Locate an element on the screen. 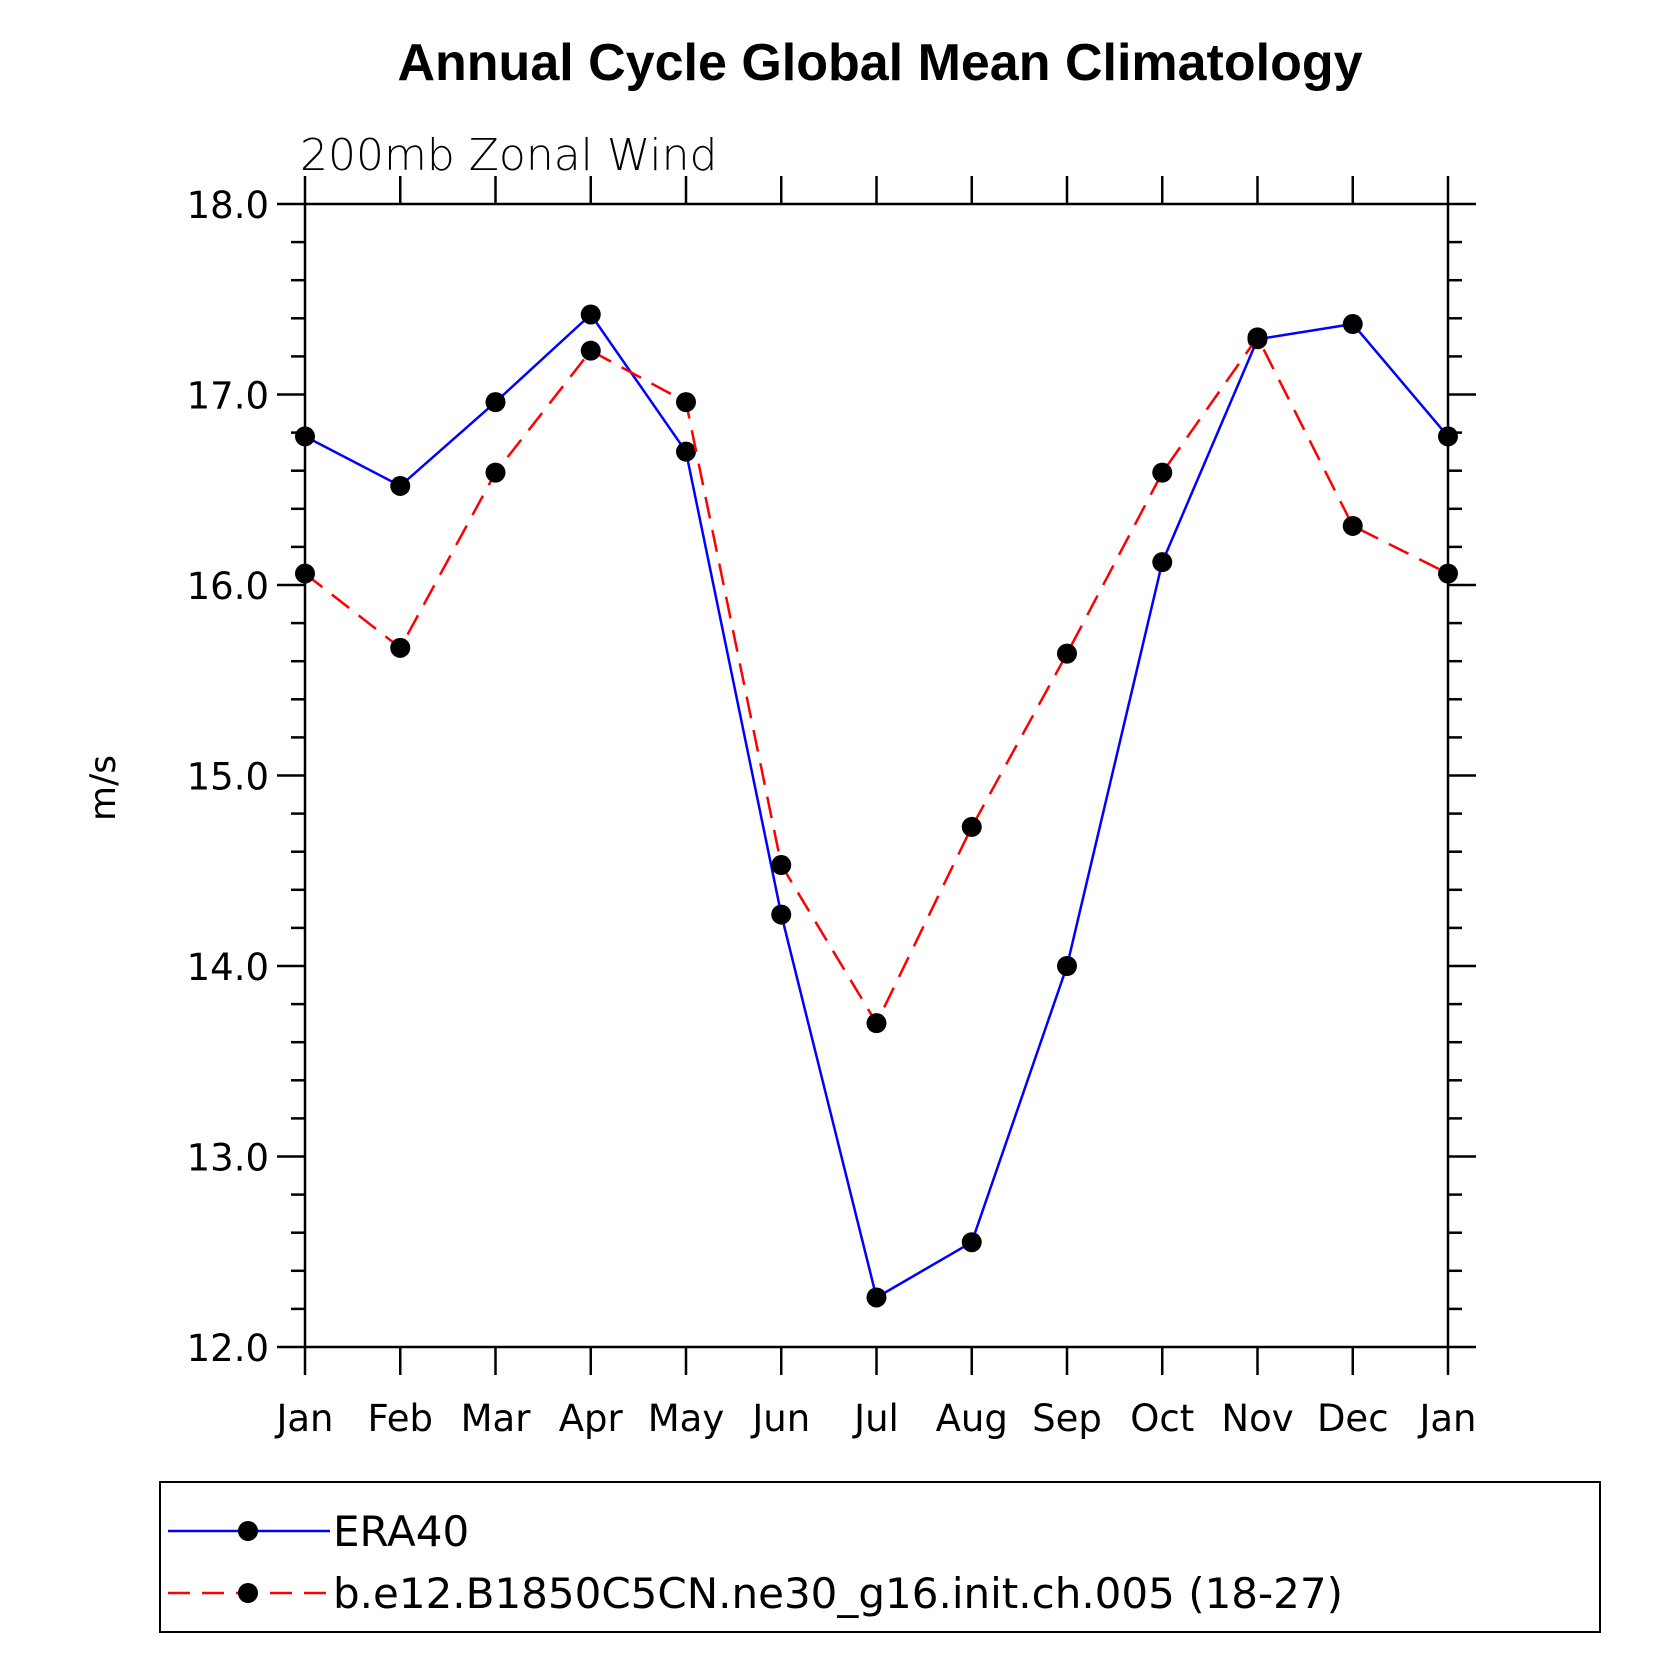 Image resolution: width=1658 pixels, height=1658 pixels. x-tick-label: May is located at coordinates (686, 1418).